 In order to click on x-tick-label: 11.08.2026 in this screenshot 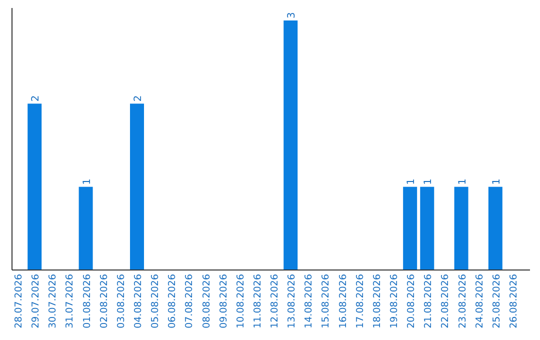, I will do `click(258, 301)`.